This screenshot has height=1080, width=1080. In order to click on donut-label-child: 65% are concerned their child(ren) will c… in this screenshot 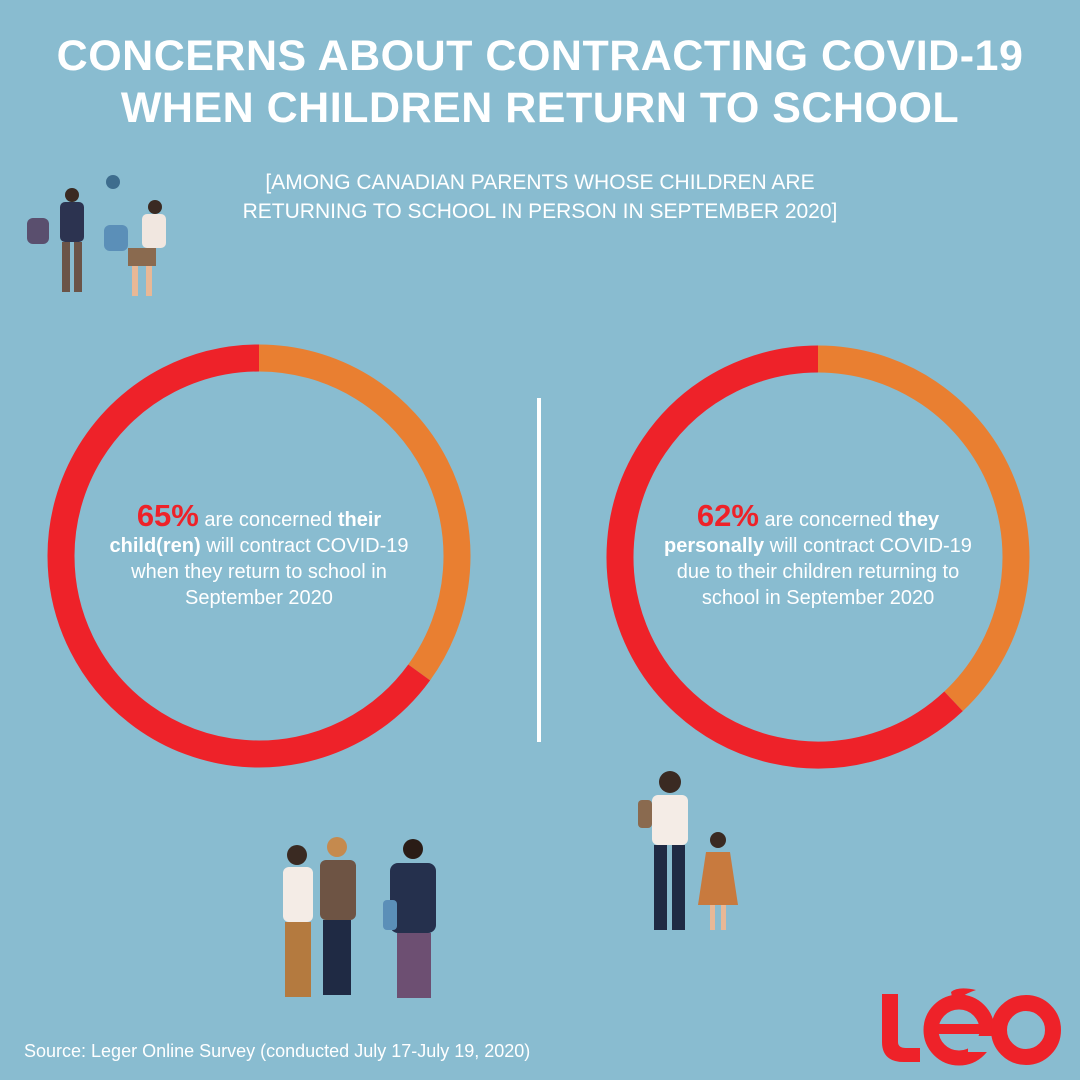, I will do `click(259, 553)`.